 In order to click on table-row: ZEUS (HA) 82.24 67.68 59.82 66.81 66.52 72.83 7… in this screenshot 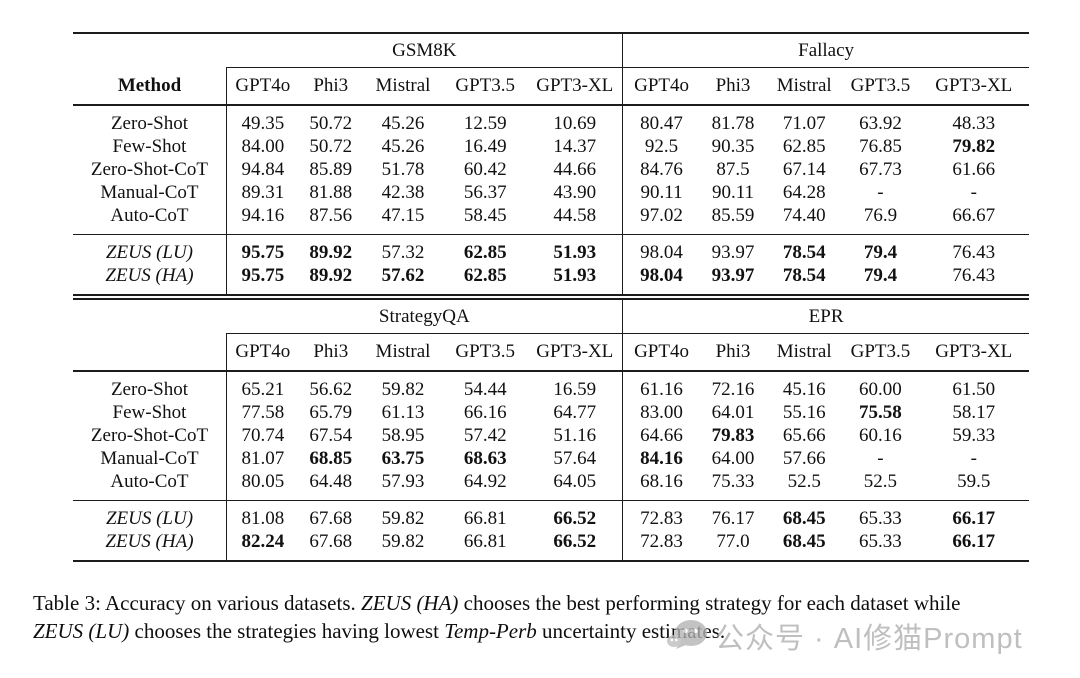, I will do `click(551, 545)`.